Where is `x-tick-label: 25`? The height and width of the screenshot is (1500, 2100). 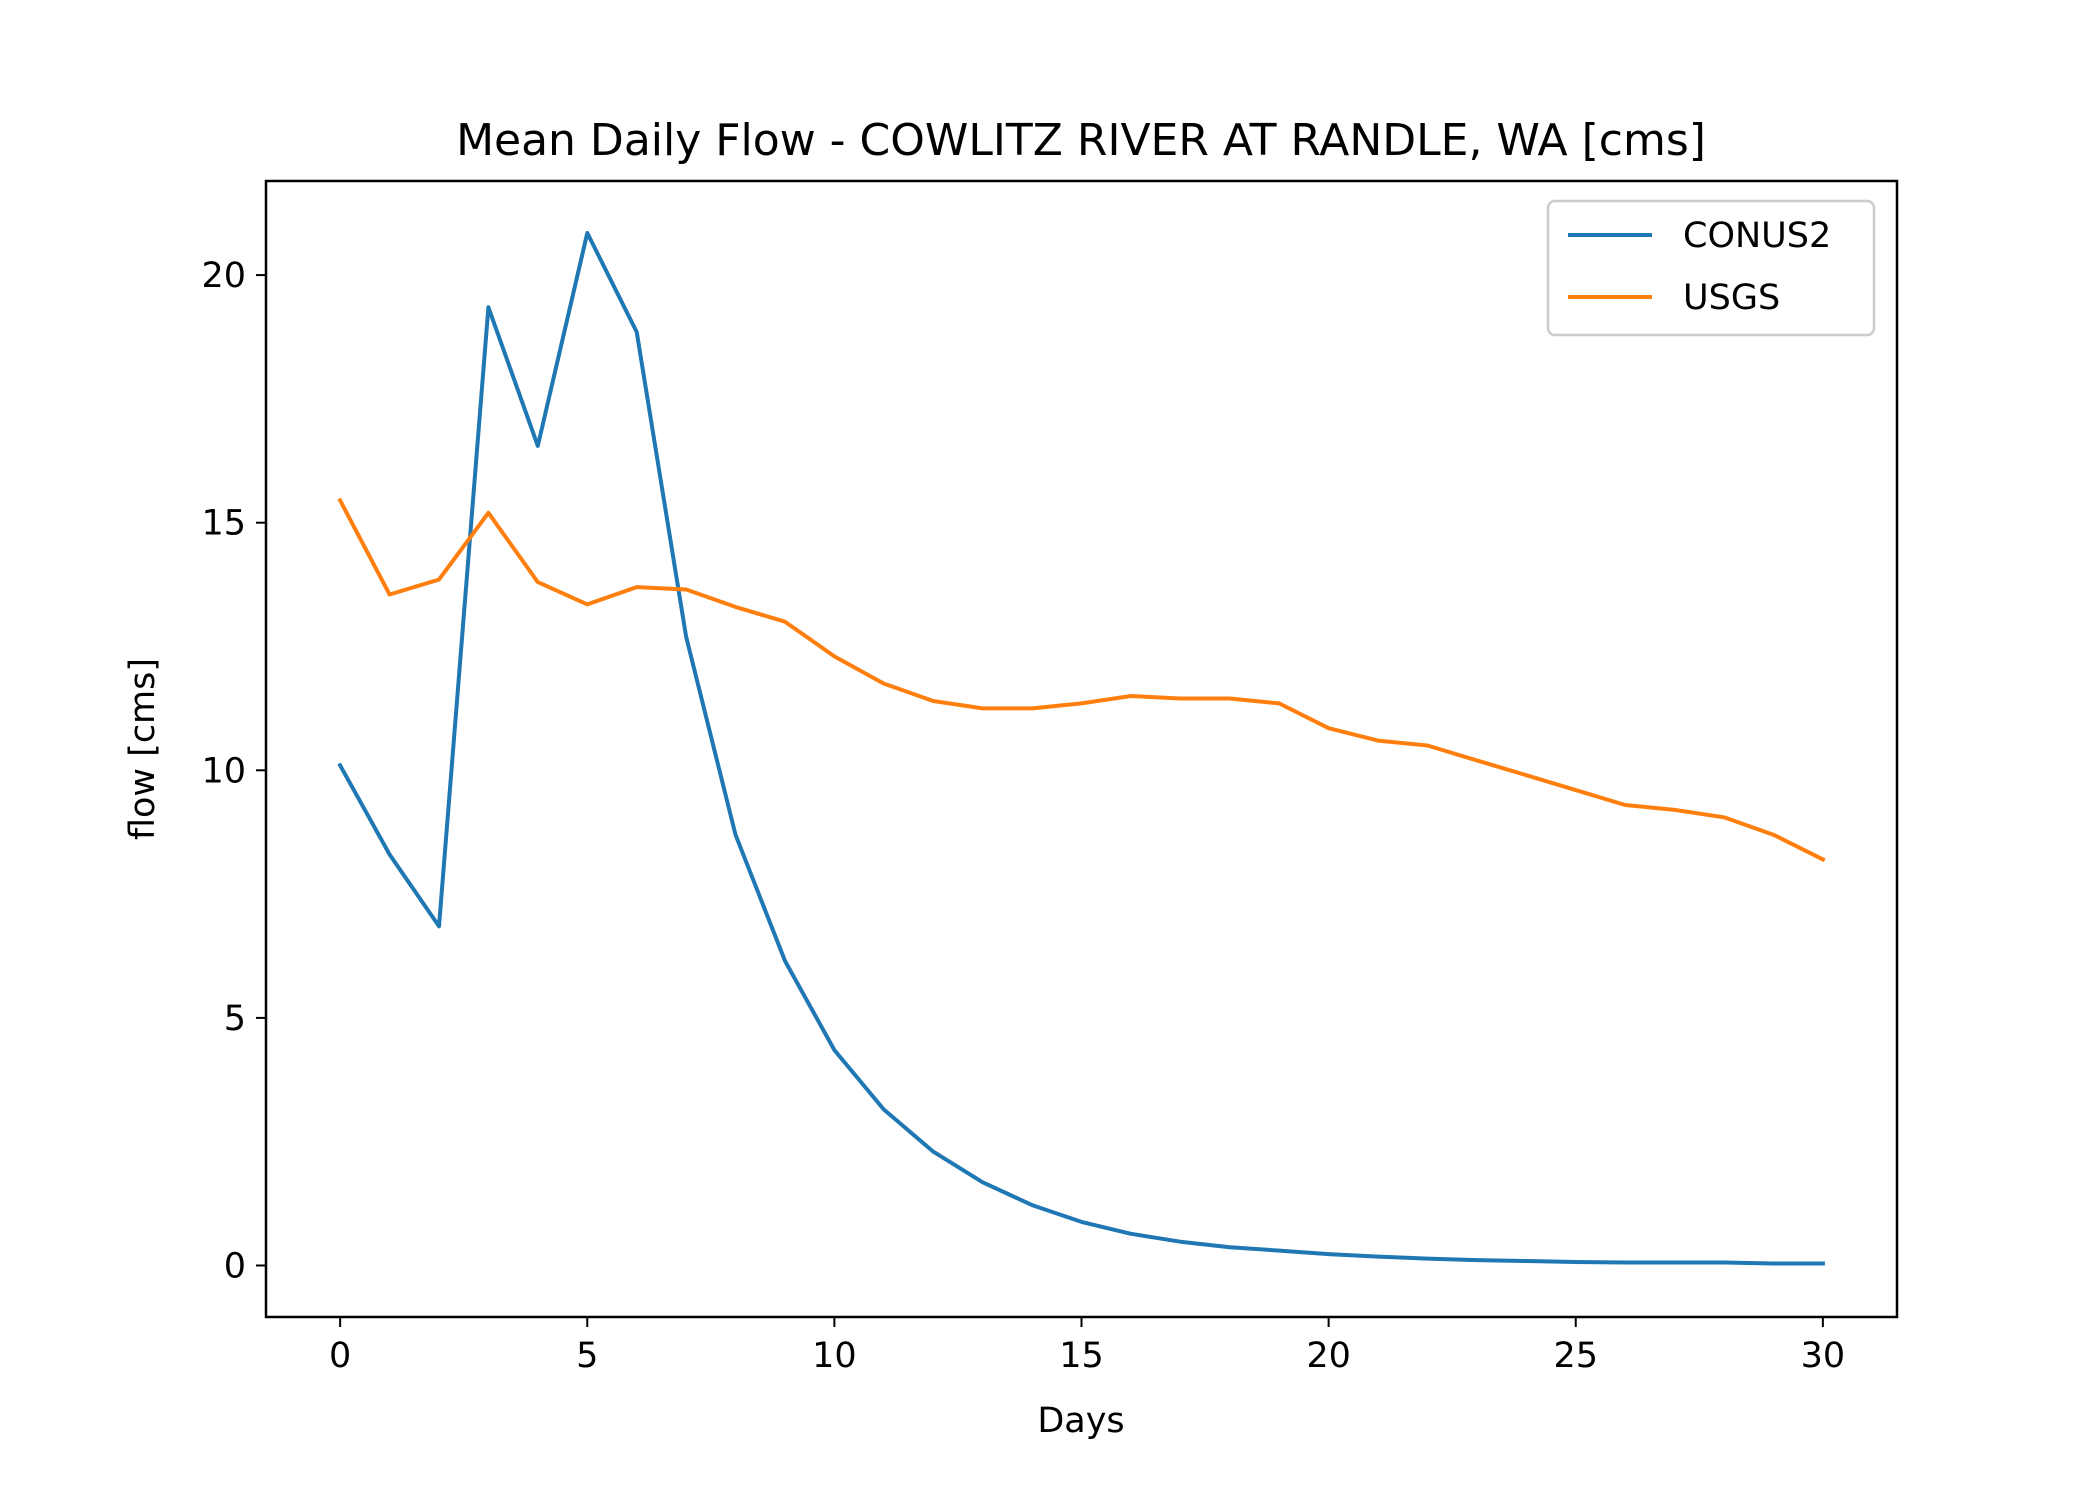
x-tick-label: 25 is located at coordinates (1575, 1356).